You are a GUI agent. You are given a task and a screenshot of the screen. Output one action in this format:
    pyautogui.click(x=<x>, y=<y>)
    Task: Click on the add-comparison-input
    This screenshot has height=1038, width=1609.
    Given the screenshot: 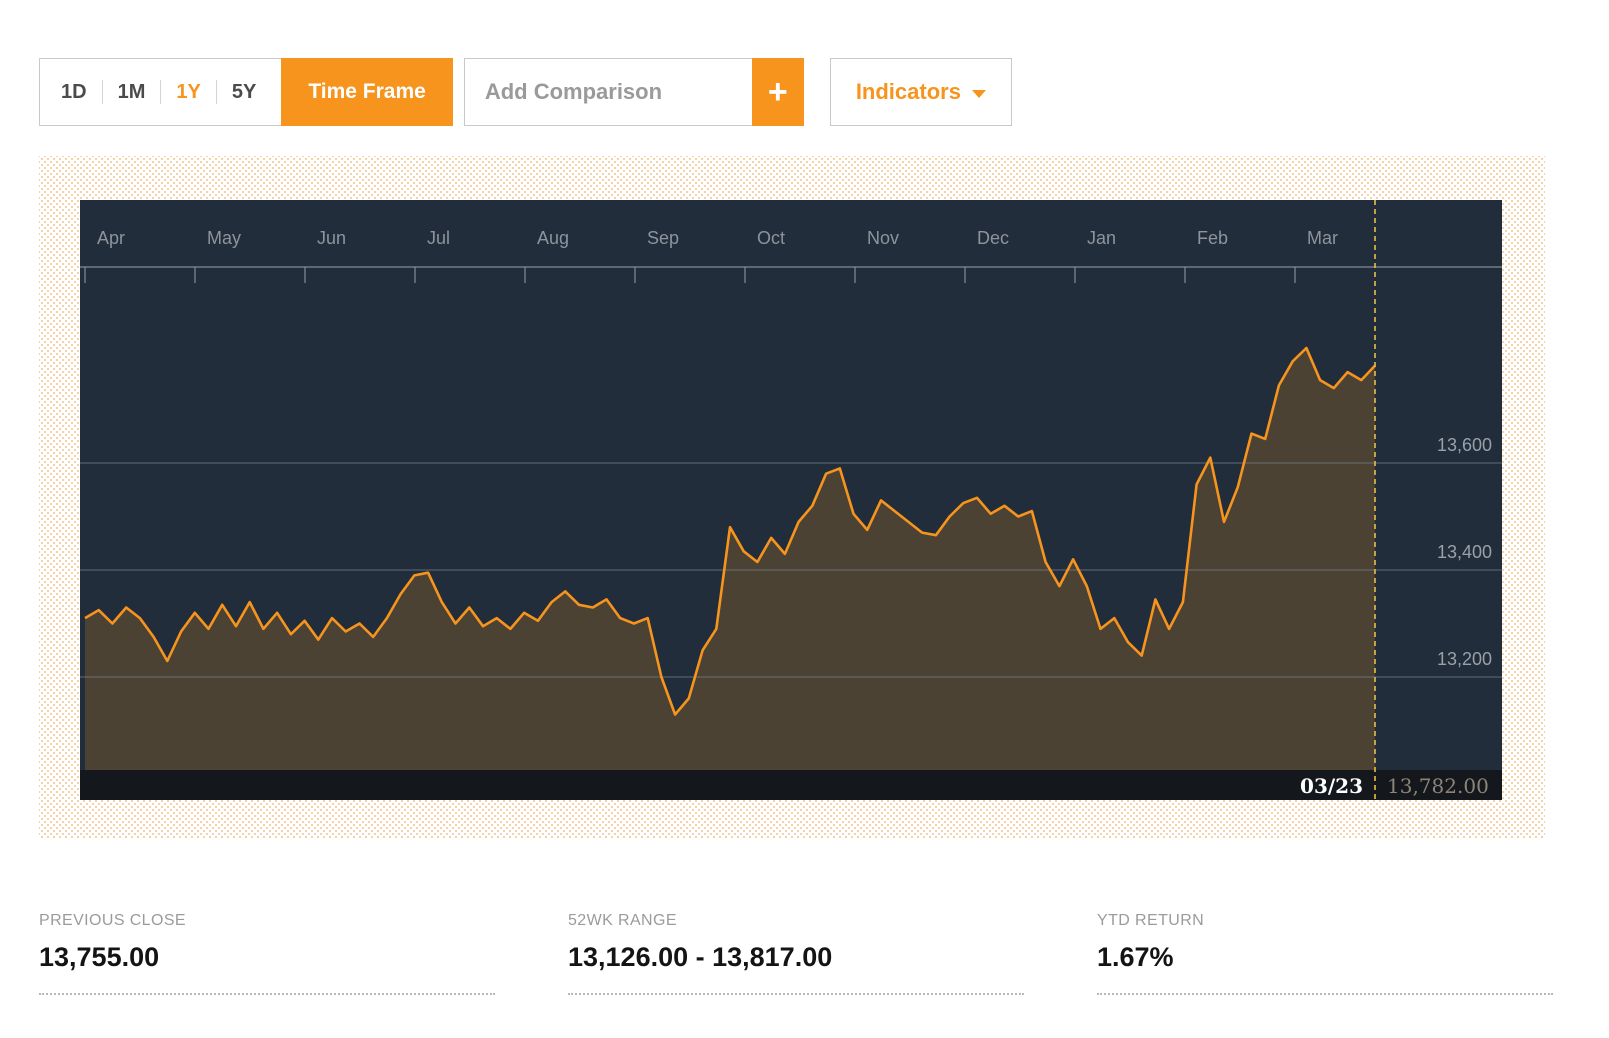 What is the action you would take?
    pyautogui.click(x=609, y=92)
    